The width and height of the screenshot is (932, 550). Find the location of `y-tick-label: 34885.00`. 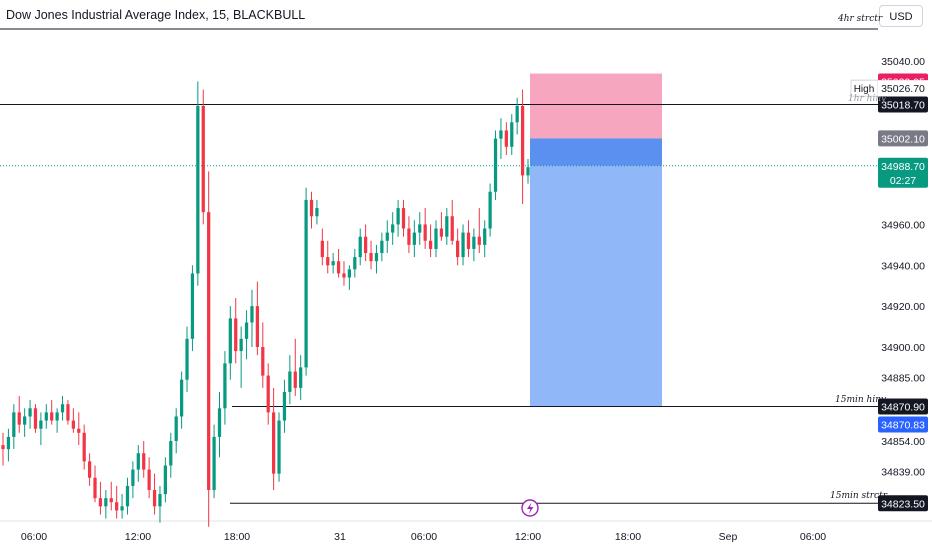

y-tick-label: 34885.00 is located at coordinates (903, 379).